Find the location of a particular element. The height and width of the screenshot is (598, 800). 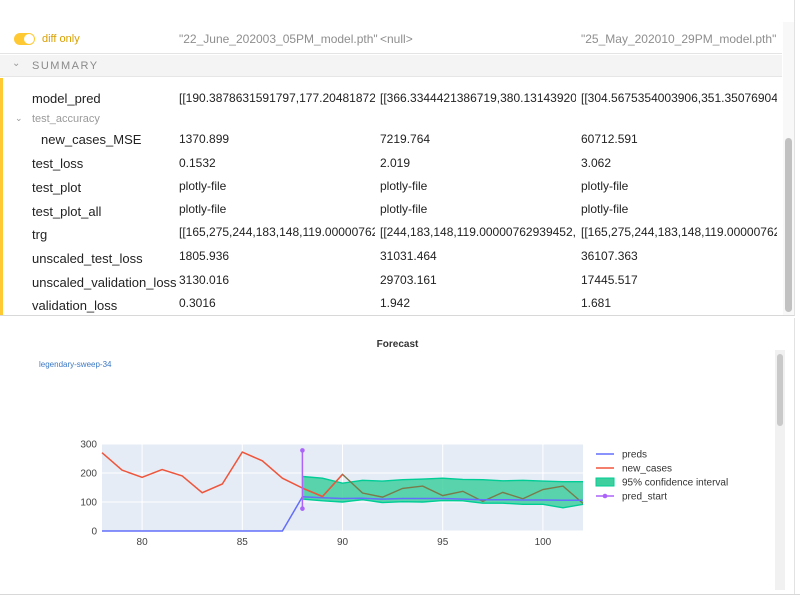

cell-value: 3130.016 is located at coordinates (204, 280).